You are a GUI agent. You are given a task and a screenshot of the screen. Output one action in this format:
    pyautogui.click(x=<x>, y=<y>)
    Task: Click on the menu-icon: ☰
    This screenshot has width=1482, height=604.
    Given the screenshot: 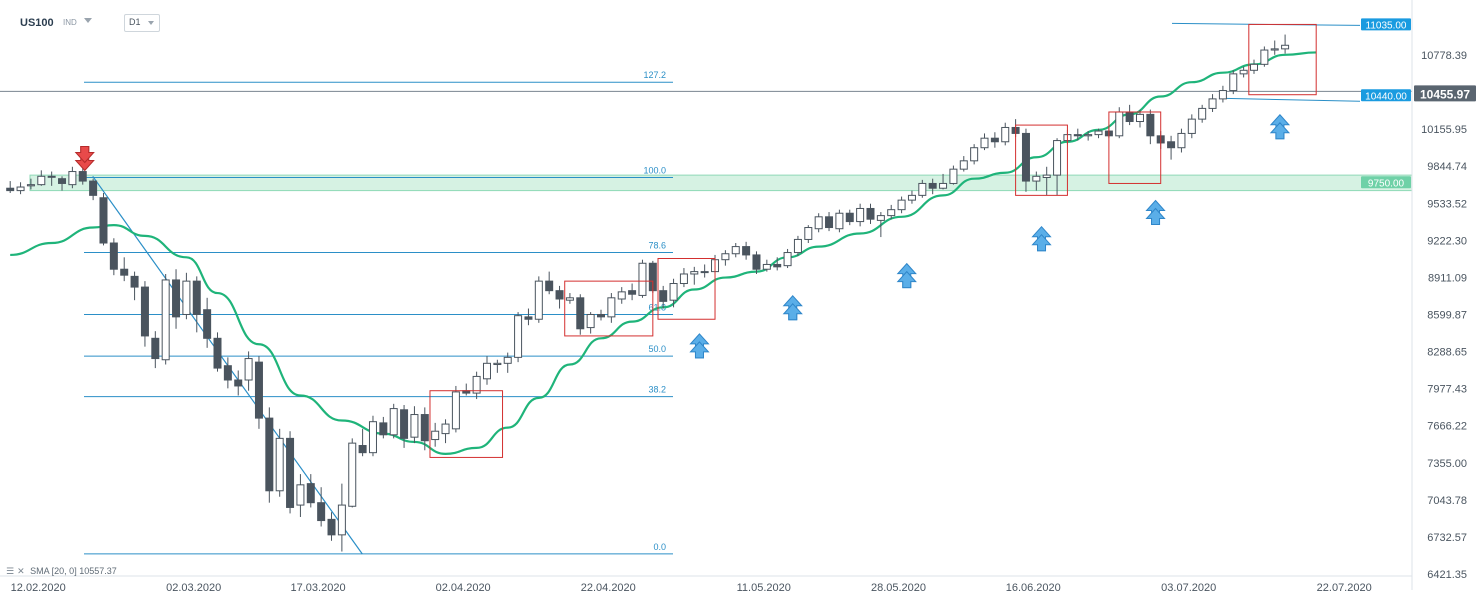 What is the action you would take?
    pyautogui.click(x=10, y=571)
    